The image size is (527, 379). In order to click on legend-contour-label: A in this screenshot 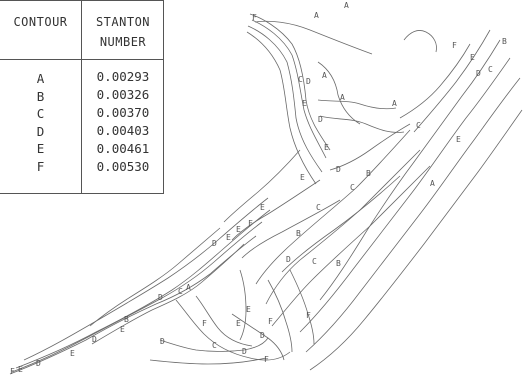, I will do `click(40, 78)`.